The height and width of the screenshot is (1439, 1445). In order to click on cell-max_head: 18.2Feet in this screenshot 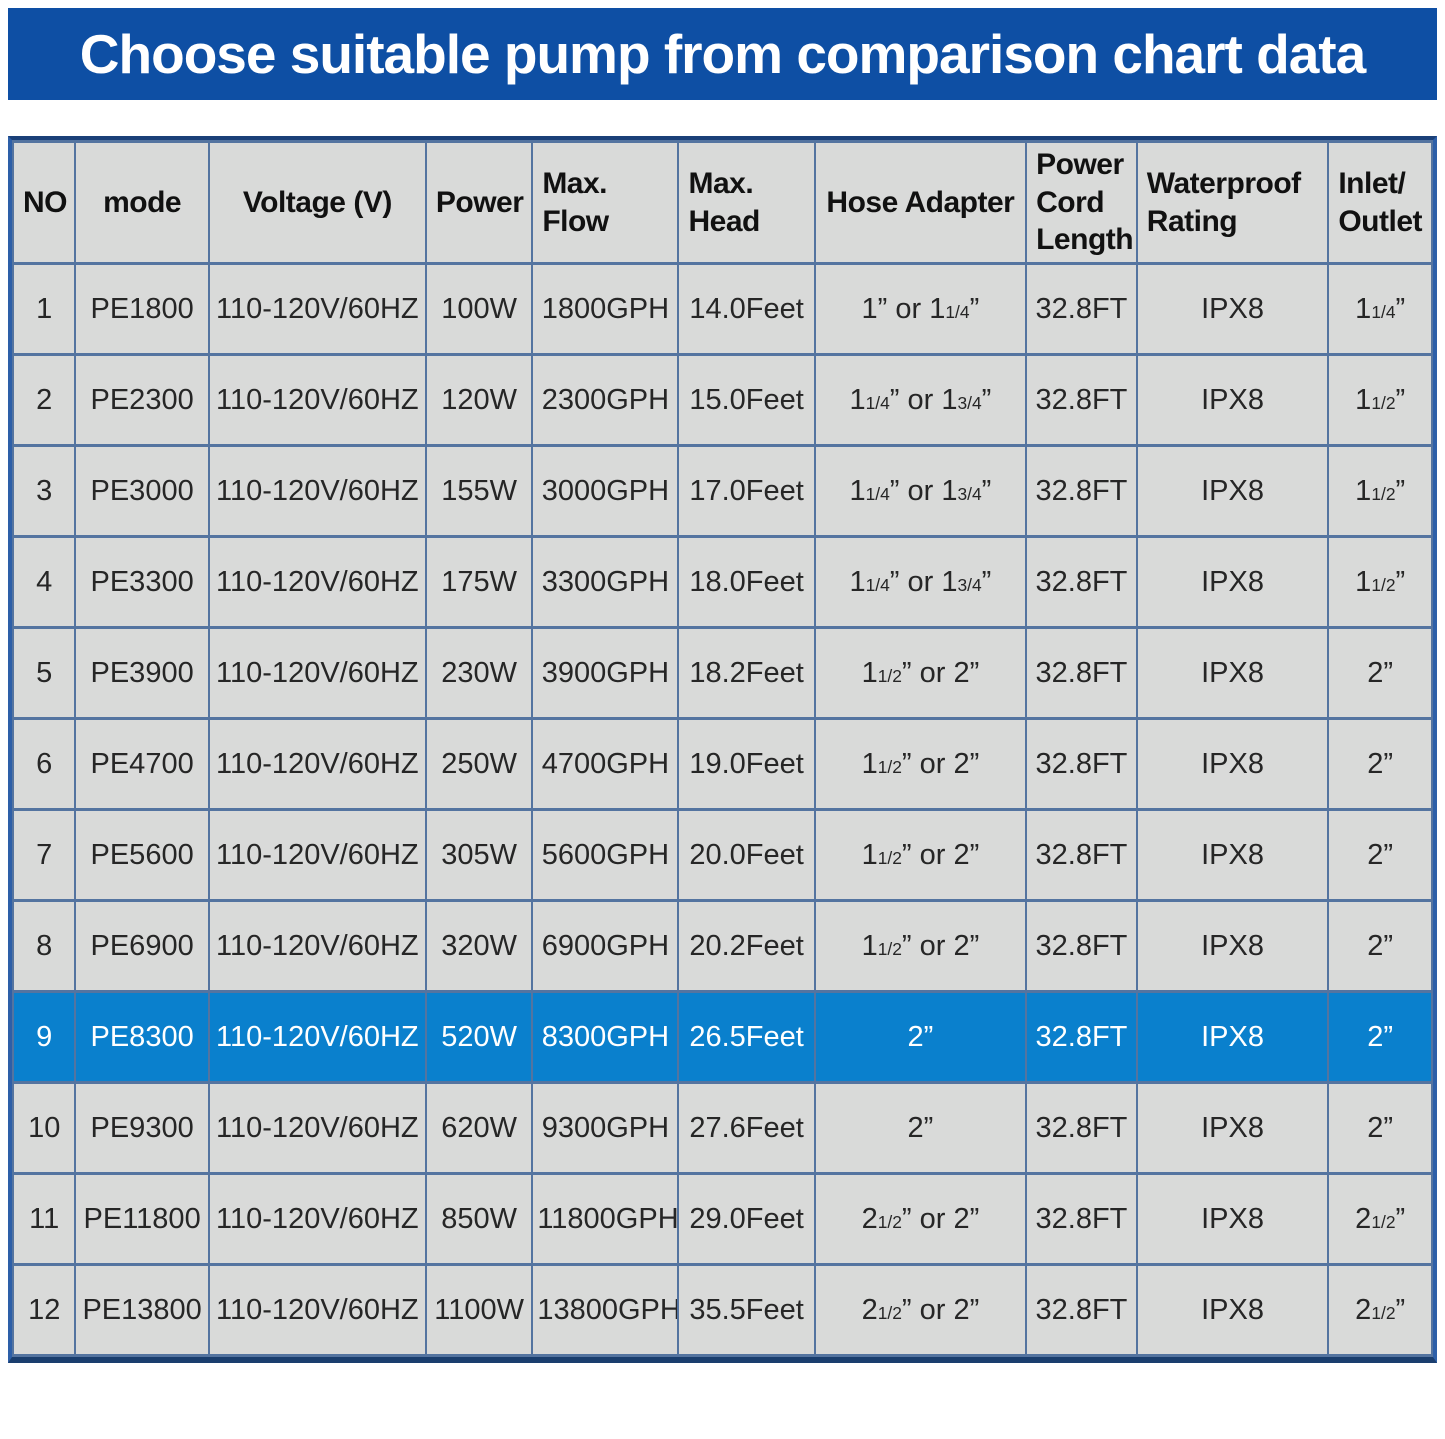, I will do `click(746, 673)`.